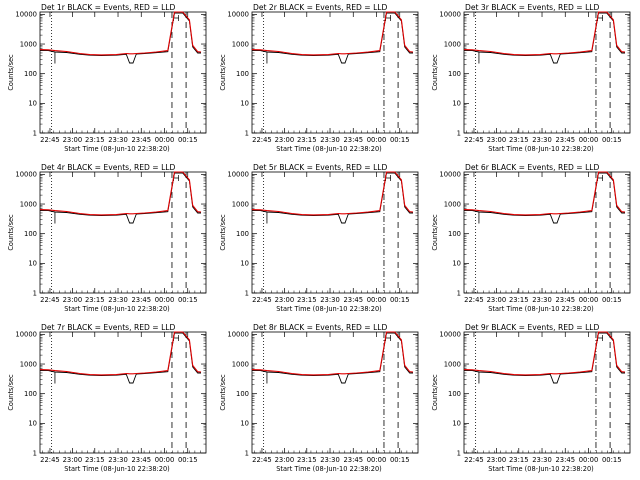 Image resolution: width=640 pixels, height=480 pixels. Describe the element at coordinates (532, 327) in the screenshot. I see `panel-title: Det 9r BLACK = Events, RED = LLD` at that location.